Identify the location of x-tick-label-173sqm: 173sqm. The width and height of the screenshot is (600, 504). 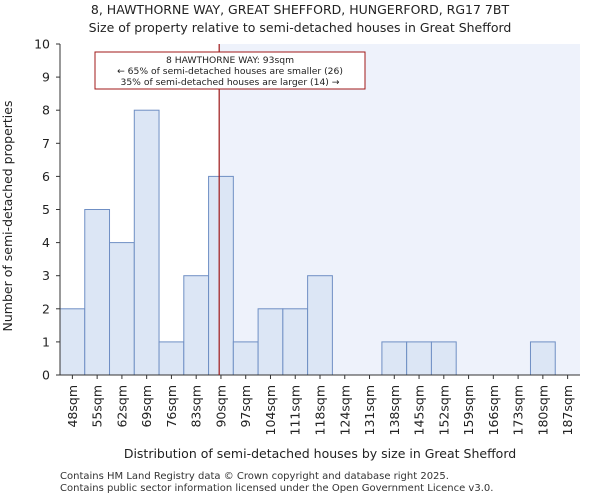
(518, 410).